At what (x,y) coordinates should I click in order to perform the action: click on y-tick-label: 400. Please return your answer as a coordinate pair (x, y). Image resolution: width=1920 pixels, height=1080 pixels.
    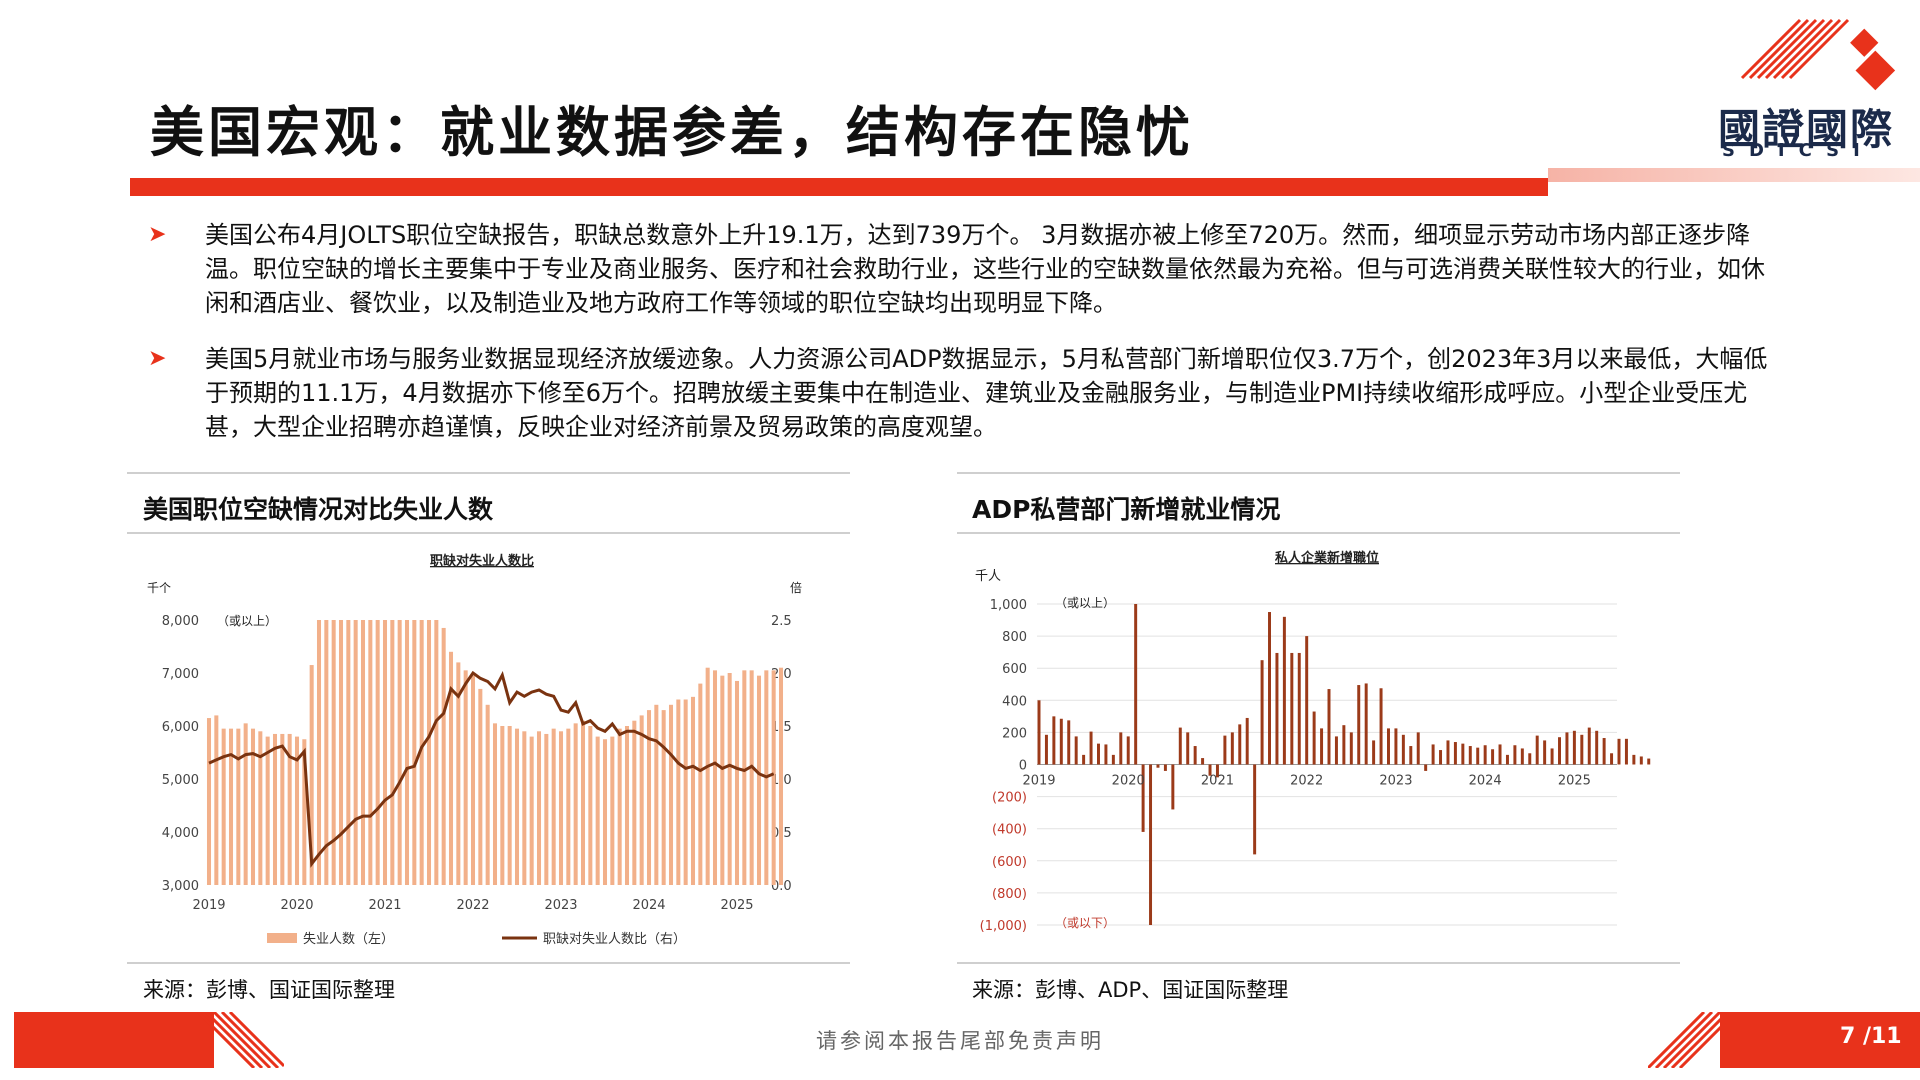
    Looking at the image, I should click on (1014, 701).